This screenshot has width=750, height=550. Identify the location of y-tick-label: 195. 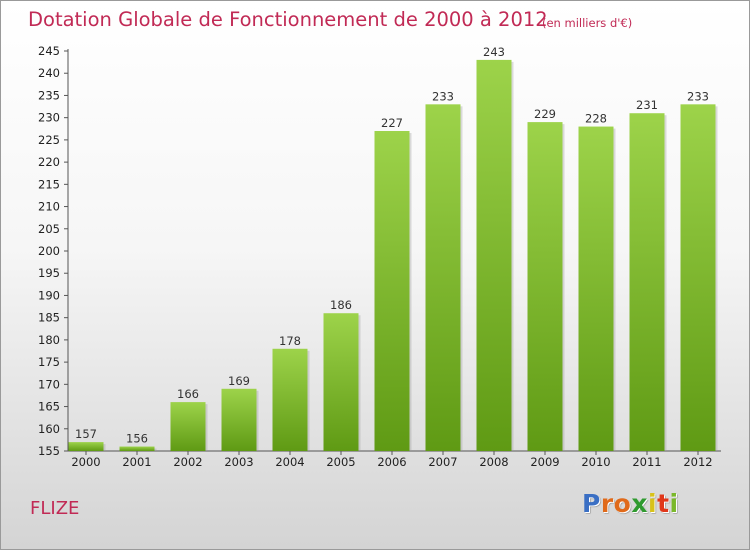
(49, 273).